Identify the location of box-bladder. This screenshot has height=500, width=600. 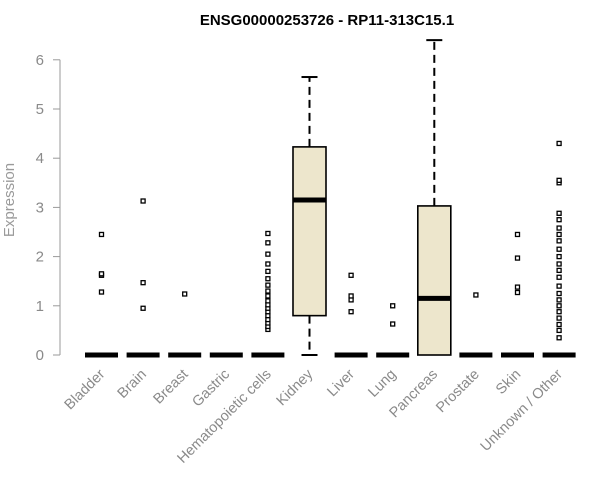
(101, 294).